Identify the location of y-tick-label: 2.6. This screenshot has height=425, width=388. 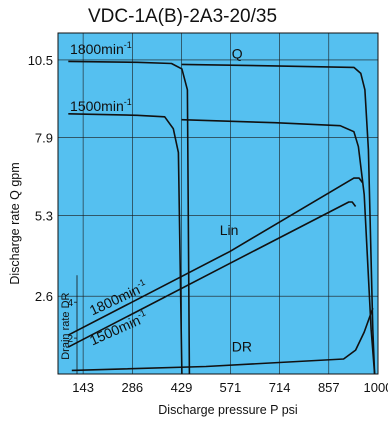
(44, 296).